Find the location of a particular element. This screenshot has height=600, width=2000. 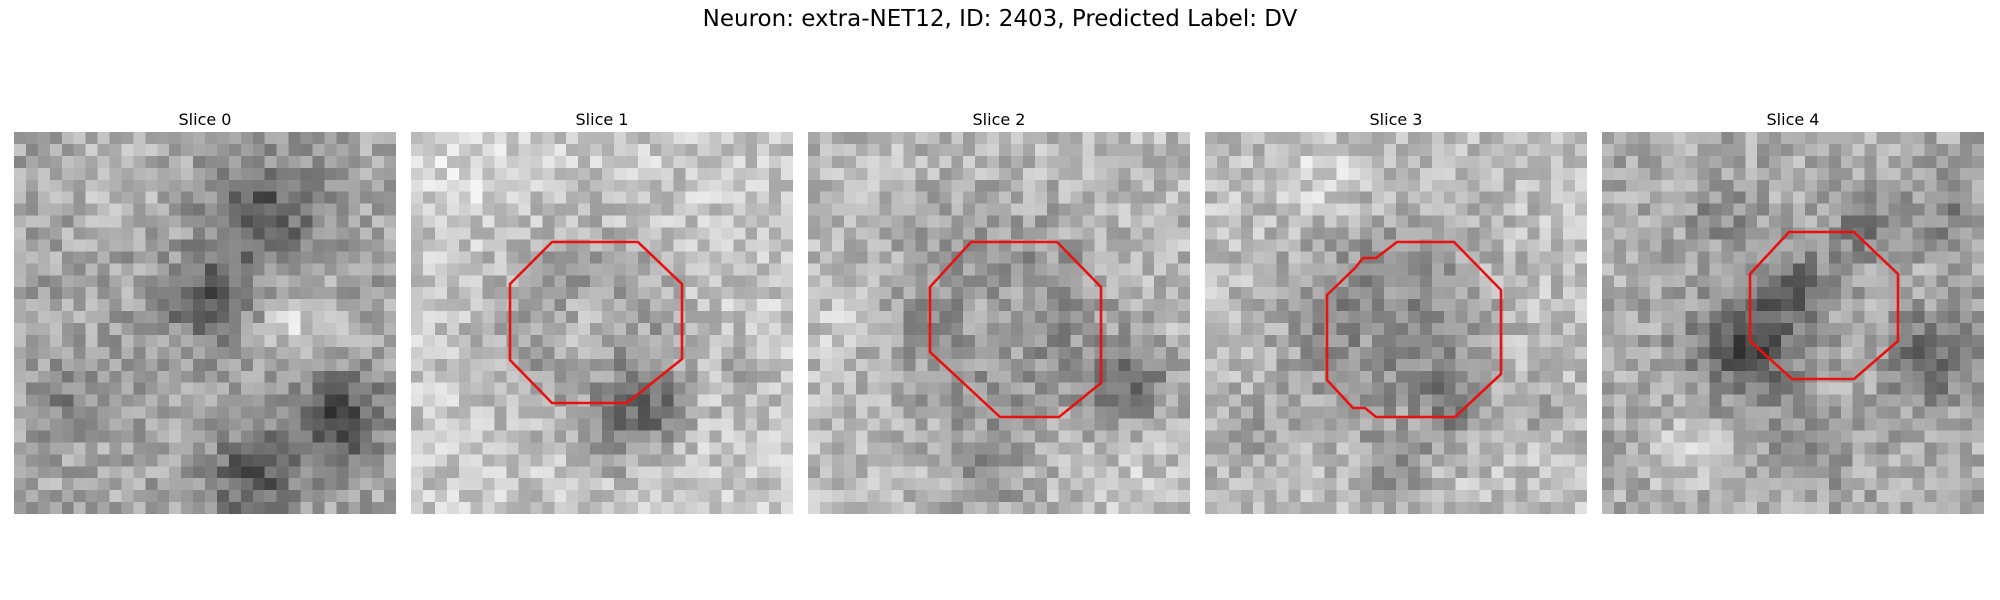

slice-panel-1: Slice 1 is located at coordinates (602, 311).